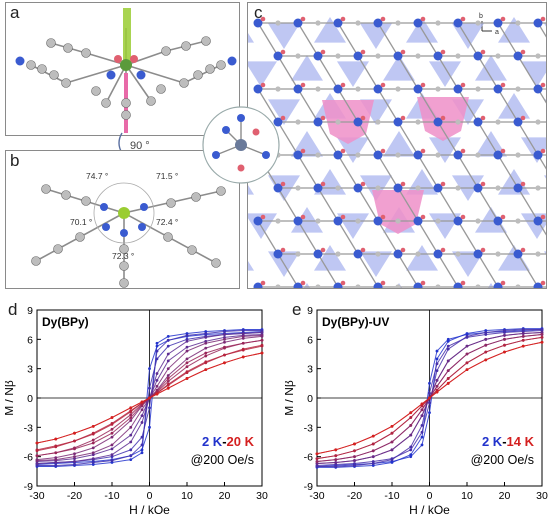  What do you see at coordinates (97, 176) in the screenshot?
I see `angle-label-1: 74.7 °` at bounding box center [97, 176].